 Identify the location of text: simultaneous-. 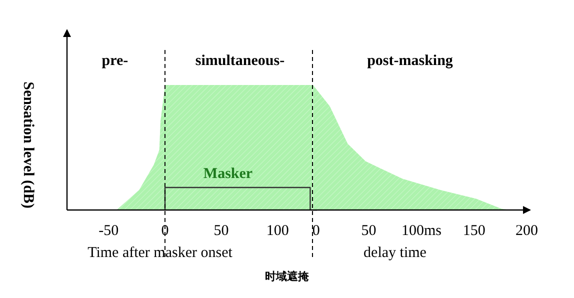
(240, 61).